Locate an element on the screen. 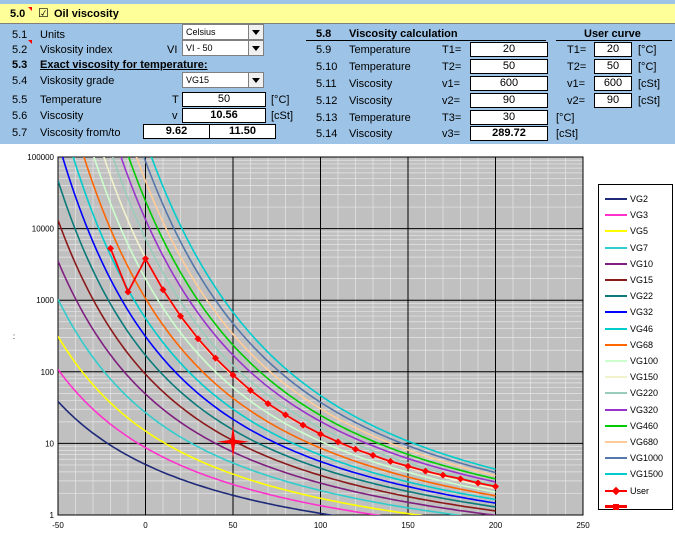 This screenshot has width=675, height=542. row-number: 5.11 is located at coordinates (326, 84).